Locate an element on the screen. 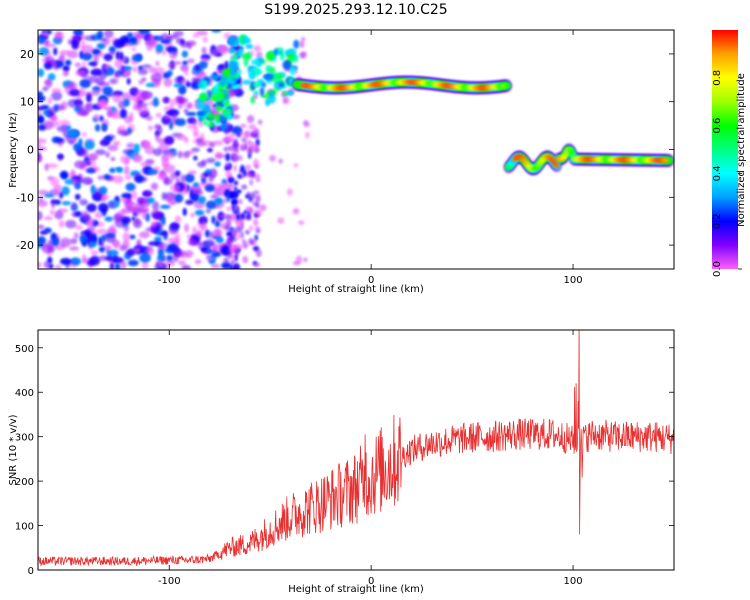 The image size is (750, 600). snr-y-label: SNR (10 * v/v) is located at coordinates (13, 449).